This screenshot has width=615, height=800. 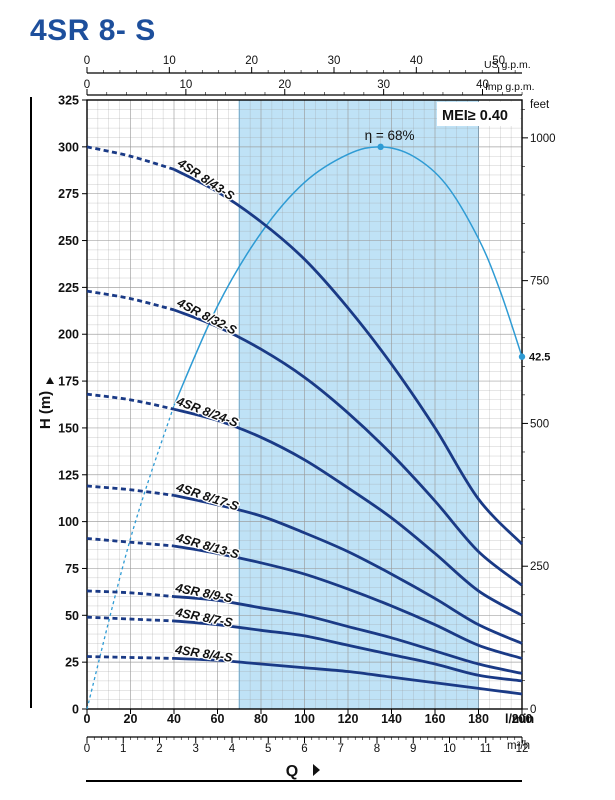 I want to click on m3h-tick-label: 9, so click(x=413, y=749).